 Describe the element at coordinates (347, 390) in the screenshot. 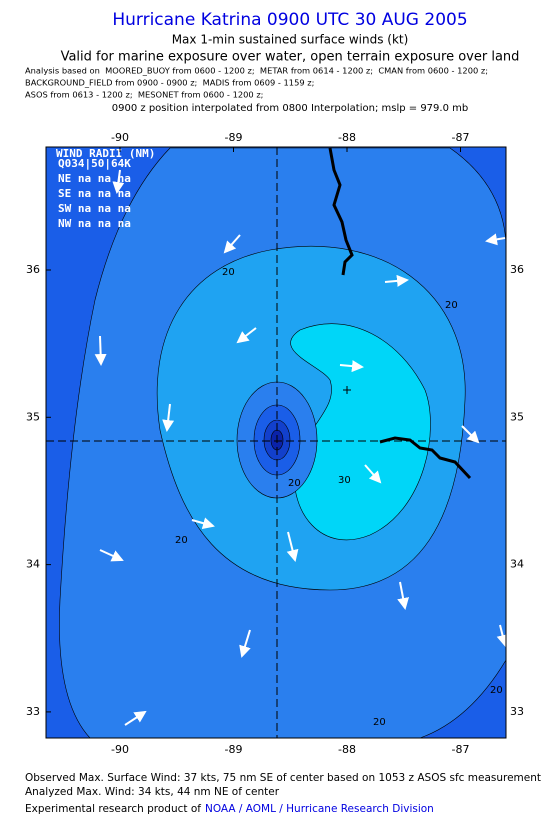

I see `max-wind-marker` at that location.